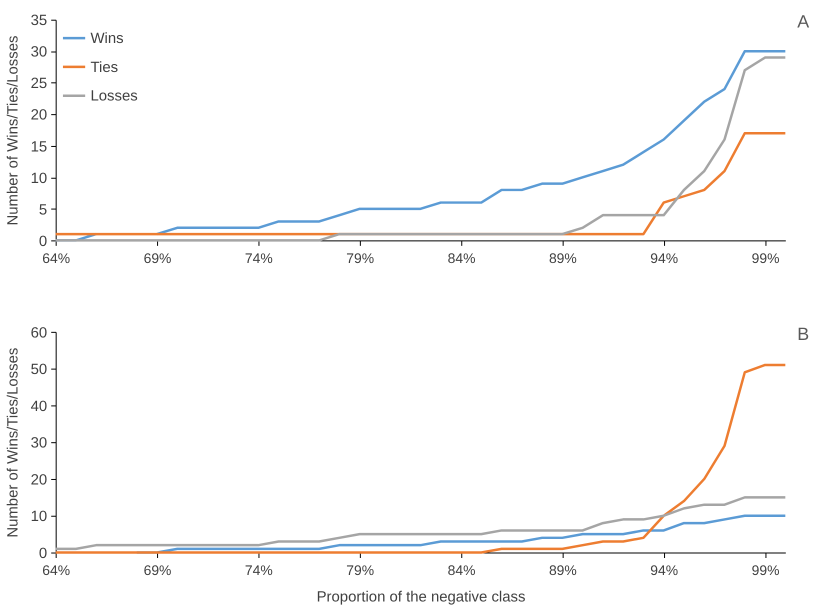 The height and width of the screenshot is (605, 840). What do you see at coordinates (39, 406) in the screenshot?
I see `y-tick-label: 40` at bounding box center [39, 406].